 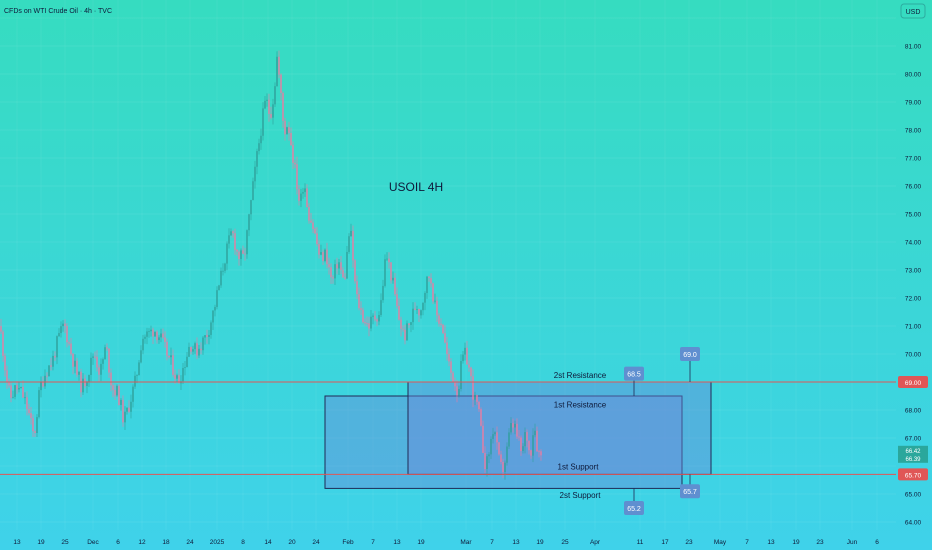 I want to click on currency-badge: USD, so click(x=913, y=12).